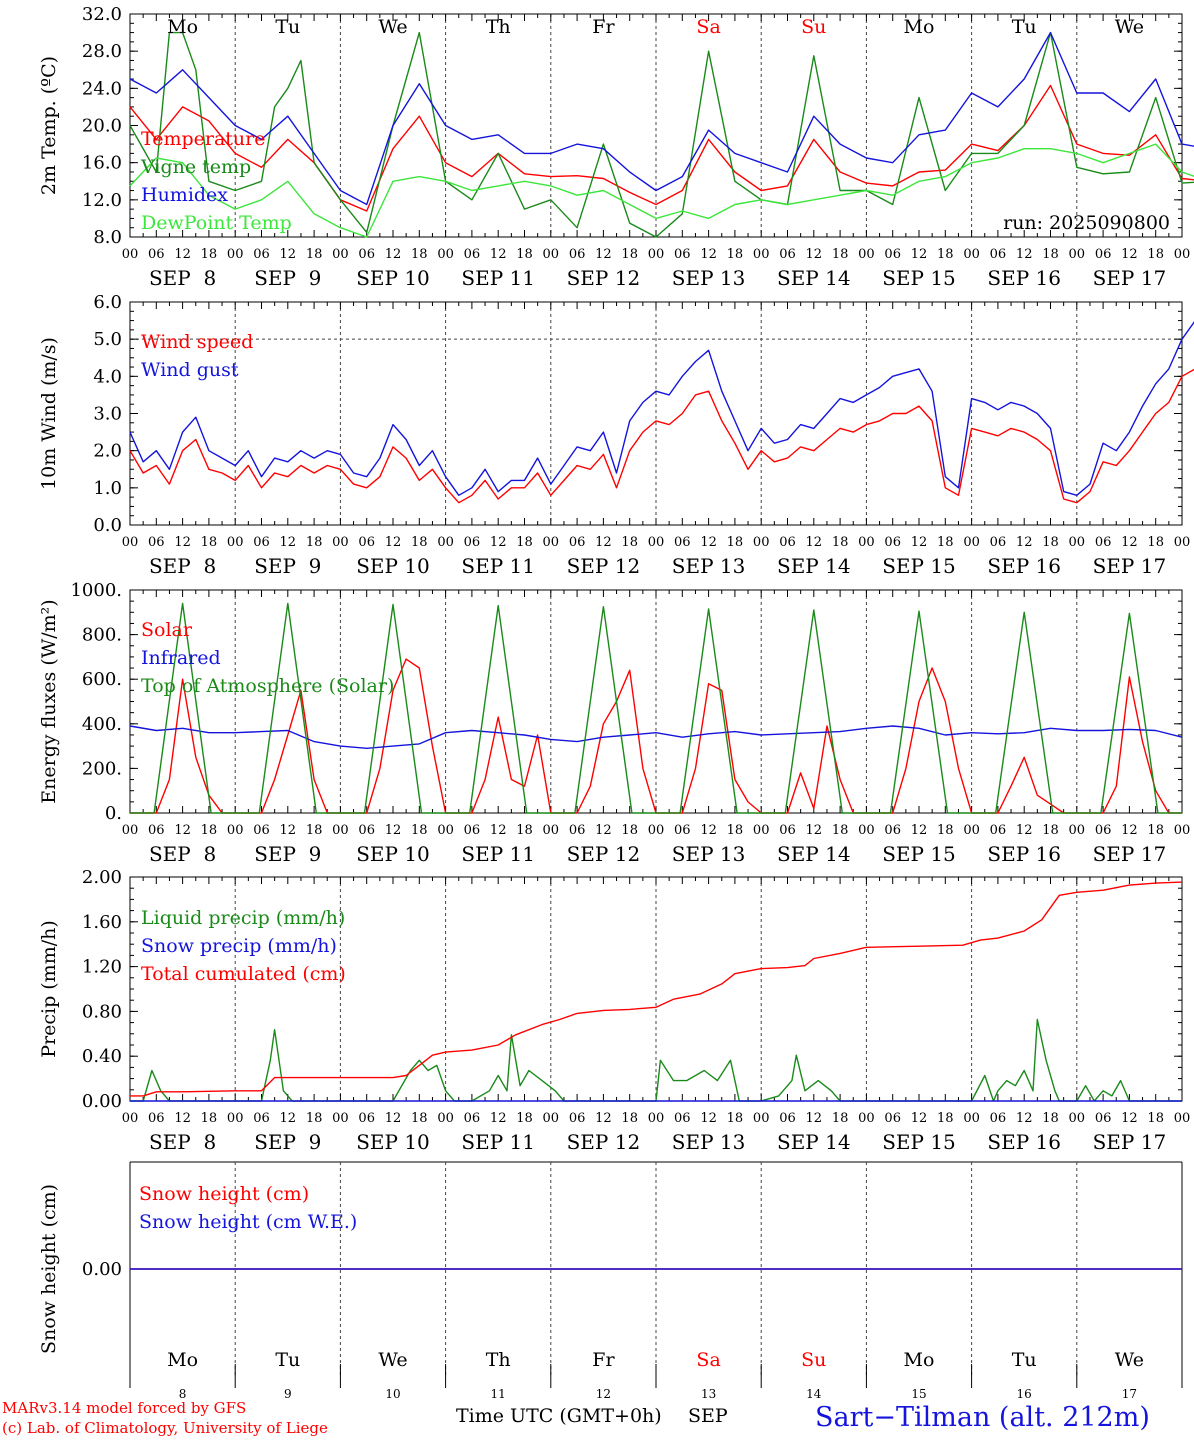 This screenshot has height=1440, width=1194. What do you see at coordinates (1086, 223) in the screenshot?
I see `run-label: run: 2025090800` at bounding box center [1086, 223].